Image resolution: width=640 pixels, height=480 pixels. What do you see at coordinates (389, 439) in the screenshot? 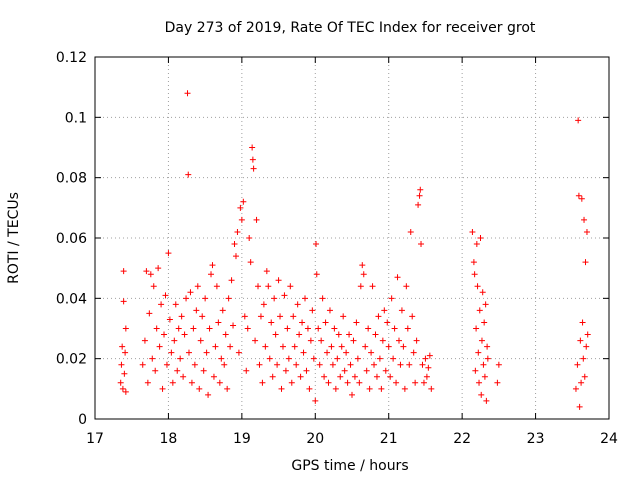
I see `x-tick-label: 21` at bounding box center [389, 439].